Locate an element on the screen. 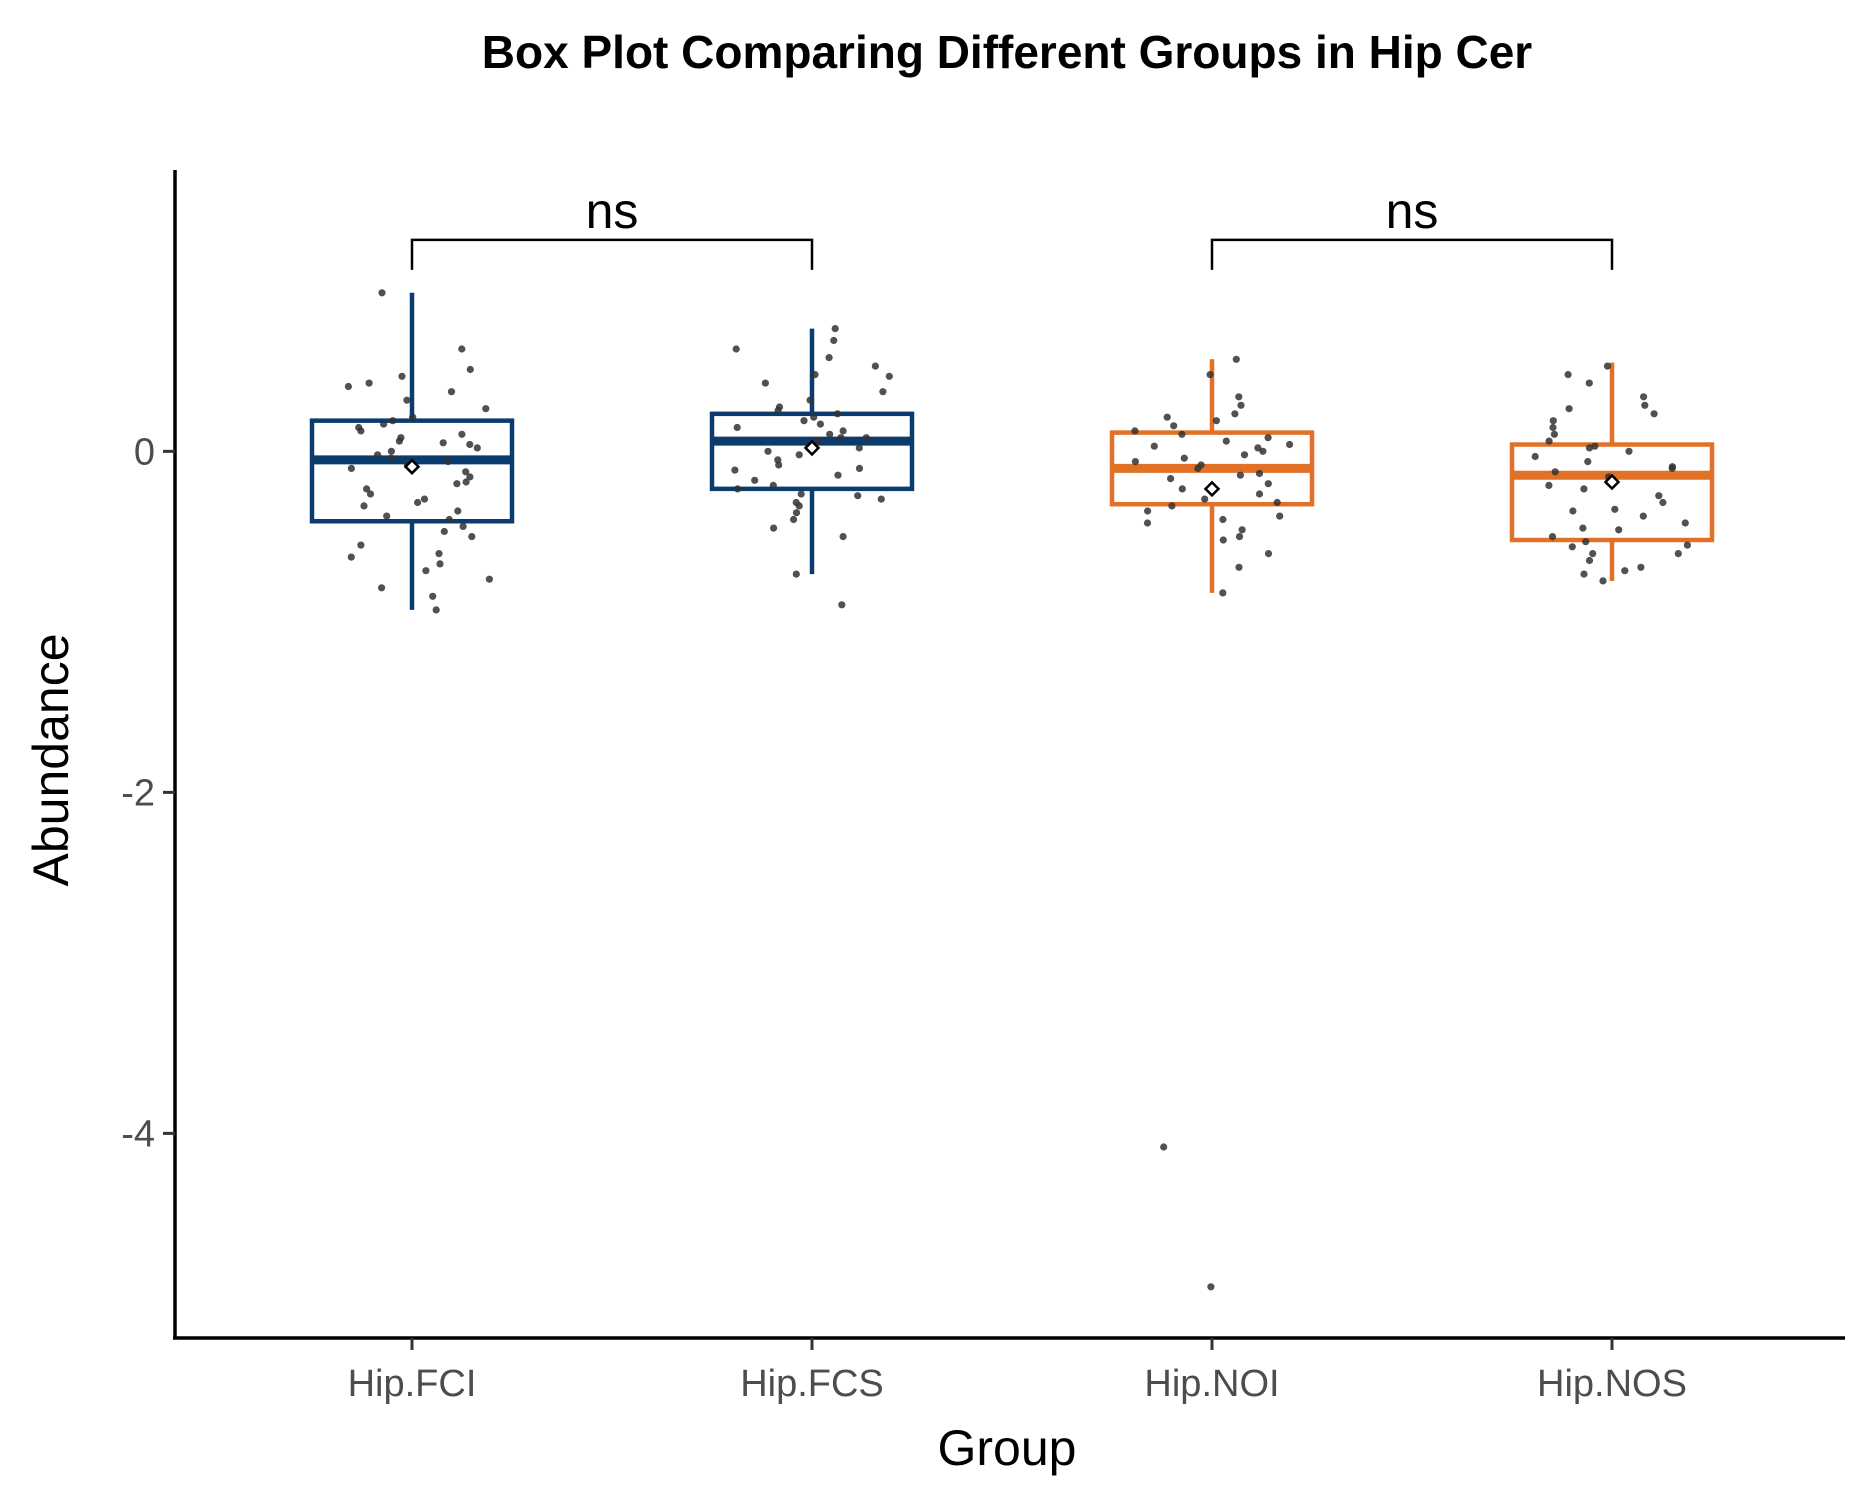  y-axis-title: Abundance is located at coordinates (51, 759).